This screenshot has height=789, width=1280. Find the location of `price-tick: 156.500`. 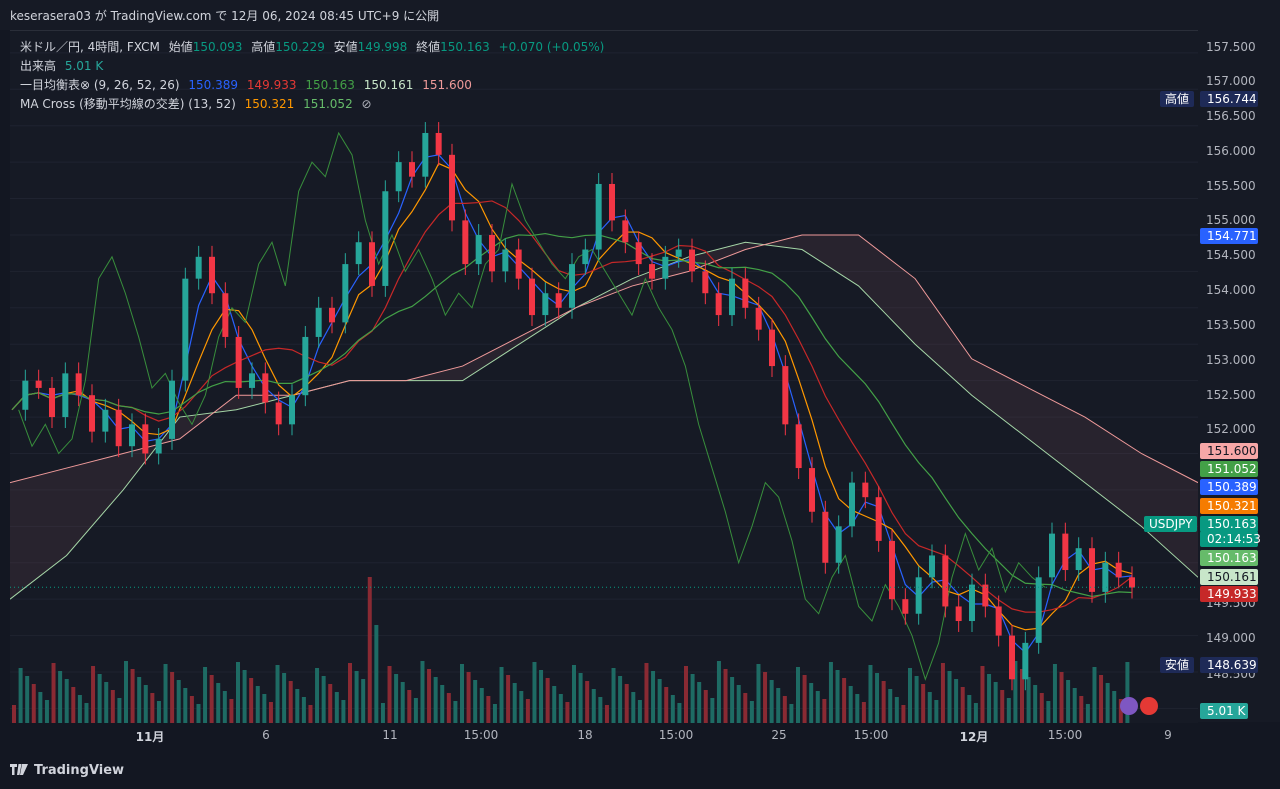

price-tick: 156.500 is located at coordinates (1231, 116).